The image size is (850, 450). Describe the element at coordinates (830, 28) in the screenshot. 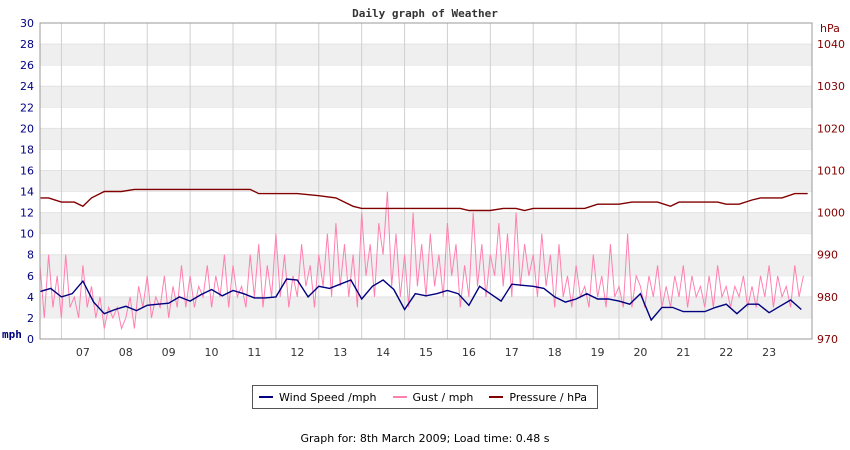

I see `right-axis-unit: hPa` at that location.